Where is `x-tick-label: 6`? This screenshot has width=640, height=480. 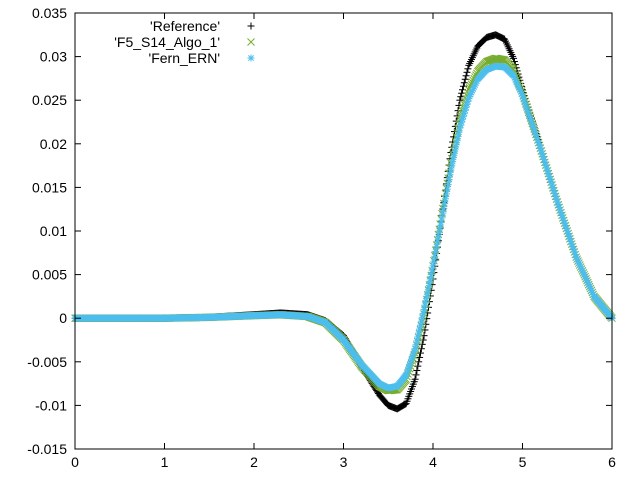
x-tick-label: 6 is located at coordinates (612, 462).